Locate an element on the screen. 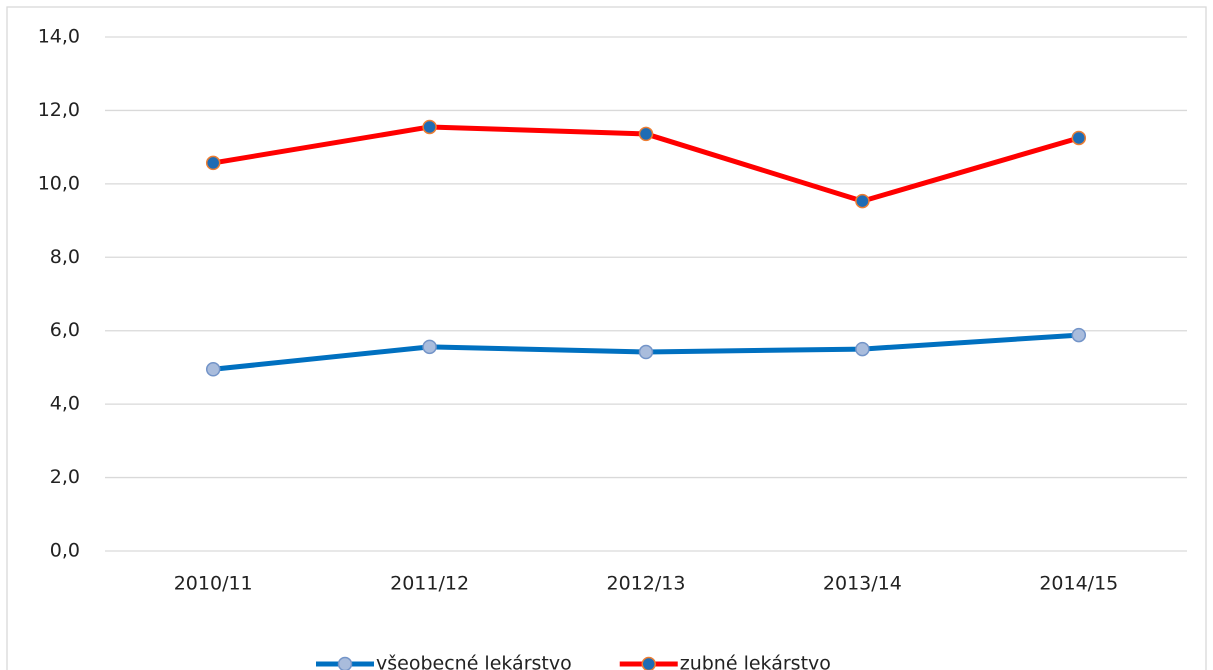  x-tick-label: 2010/11 is located at coordinates (213, 584).